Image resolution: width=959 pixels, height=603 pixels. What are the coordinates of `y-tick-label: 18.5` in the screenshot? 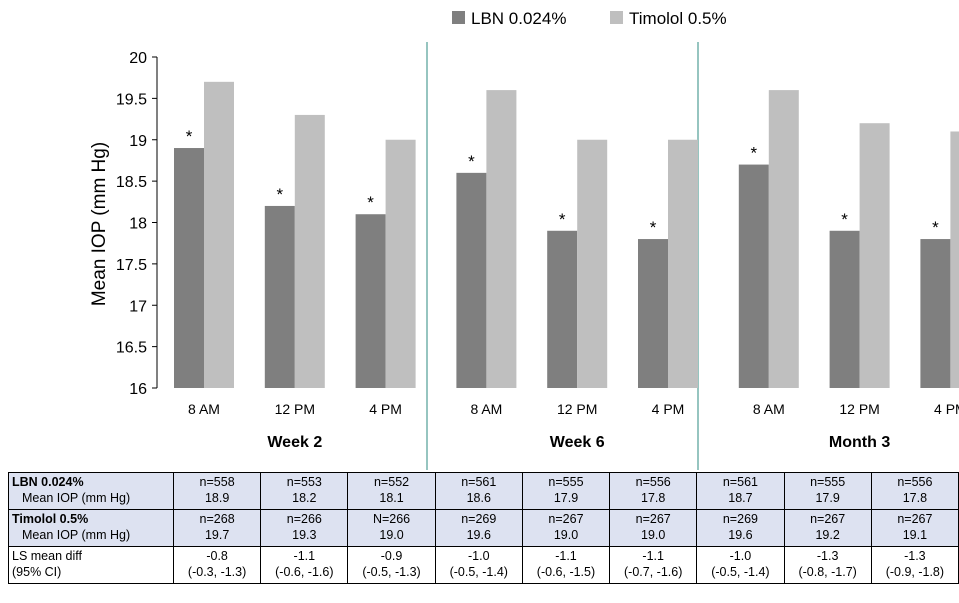 It's located at (131, 182).